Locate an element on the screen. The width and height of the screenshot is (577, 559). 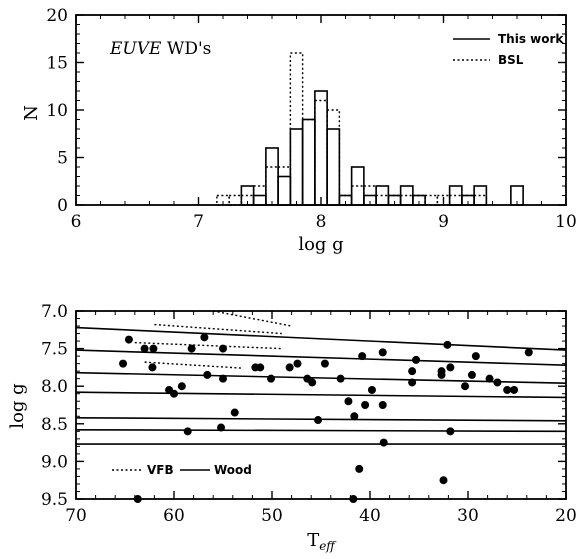
x-tick-label: 8 is located at coordinates (321, 222).